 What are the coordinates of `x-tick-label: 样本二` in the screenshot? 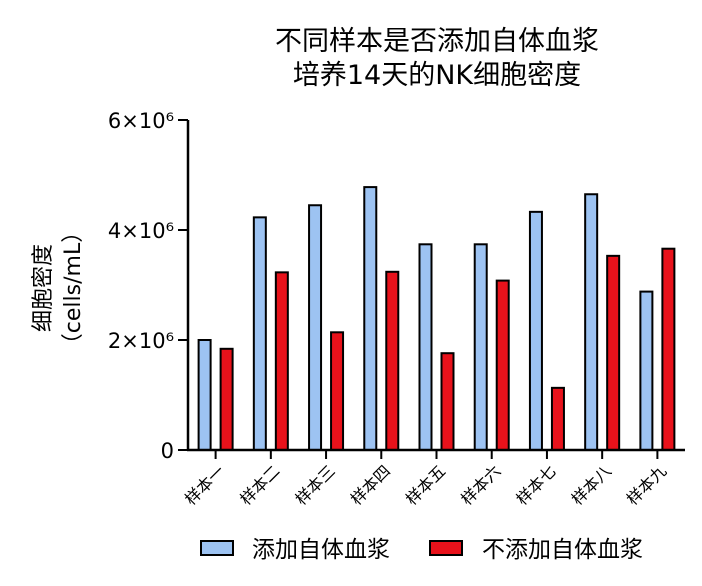 It's located at (259, 484).